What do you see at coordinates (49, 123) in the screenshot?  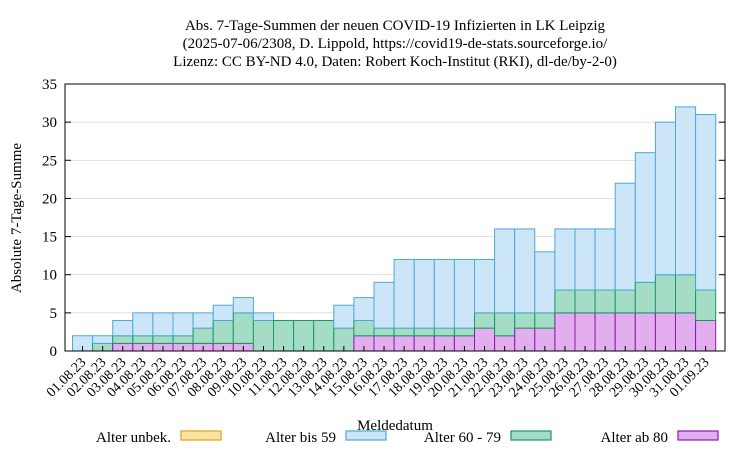 I see `y-tick-label: 30` at bounding box center [49, 123].